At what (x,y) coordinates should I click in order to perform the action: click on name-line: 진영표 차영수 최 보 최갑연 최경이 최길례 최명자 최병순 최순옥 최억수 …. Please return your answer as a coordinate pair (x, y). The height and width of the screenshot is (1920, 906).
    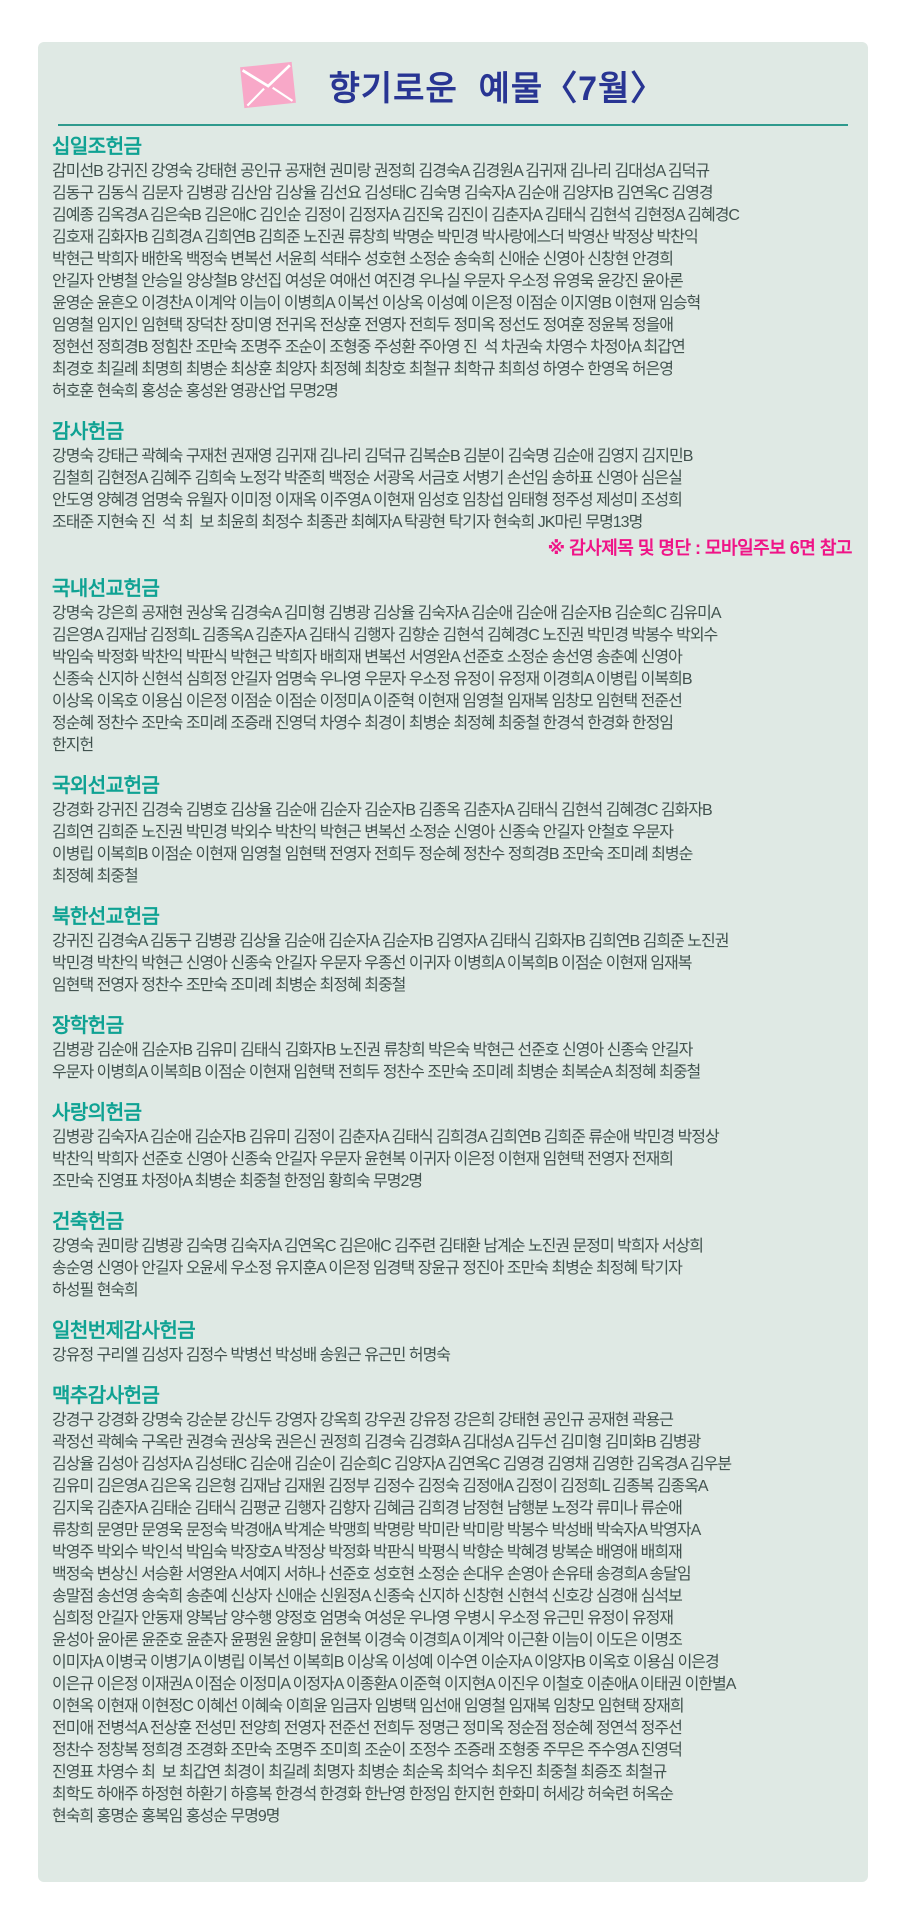
    Looking at the image, I should click on (359, 1772).